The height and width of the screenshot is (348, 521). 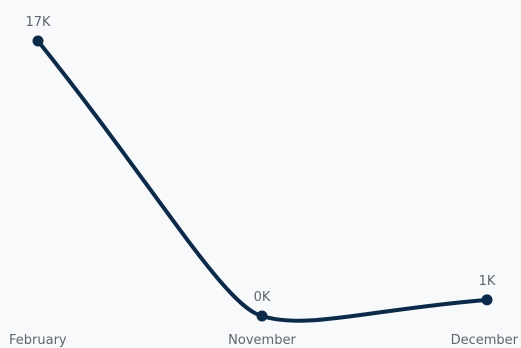 I want to click on x-tick-label-december: December, so click(x=485, y=340).